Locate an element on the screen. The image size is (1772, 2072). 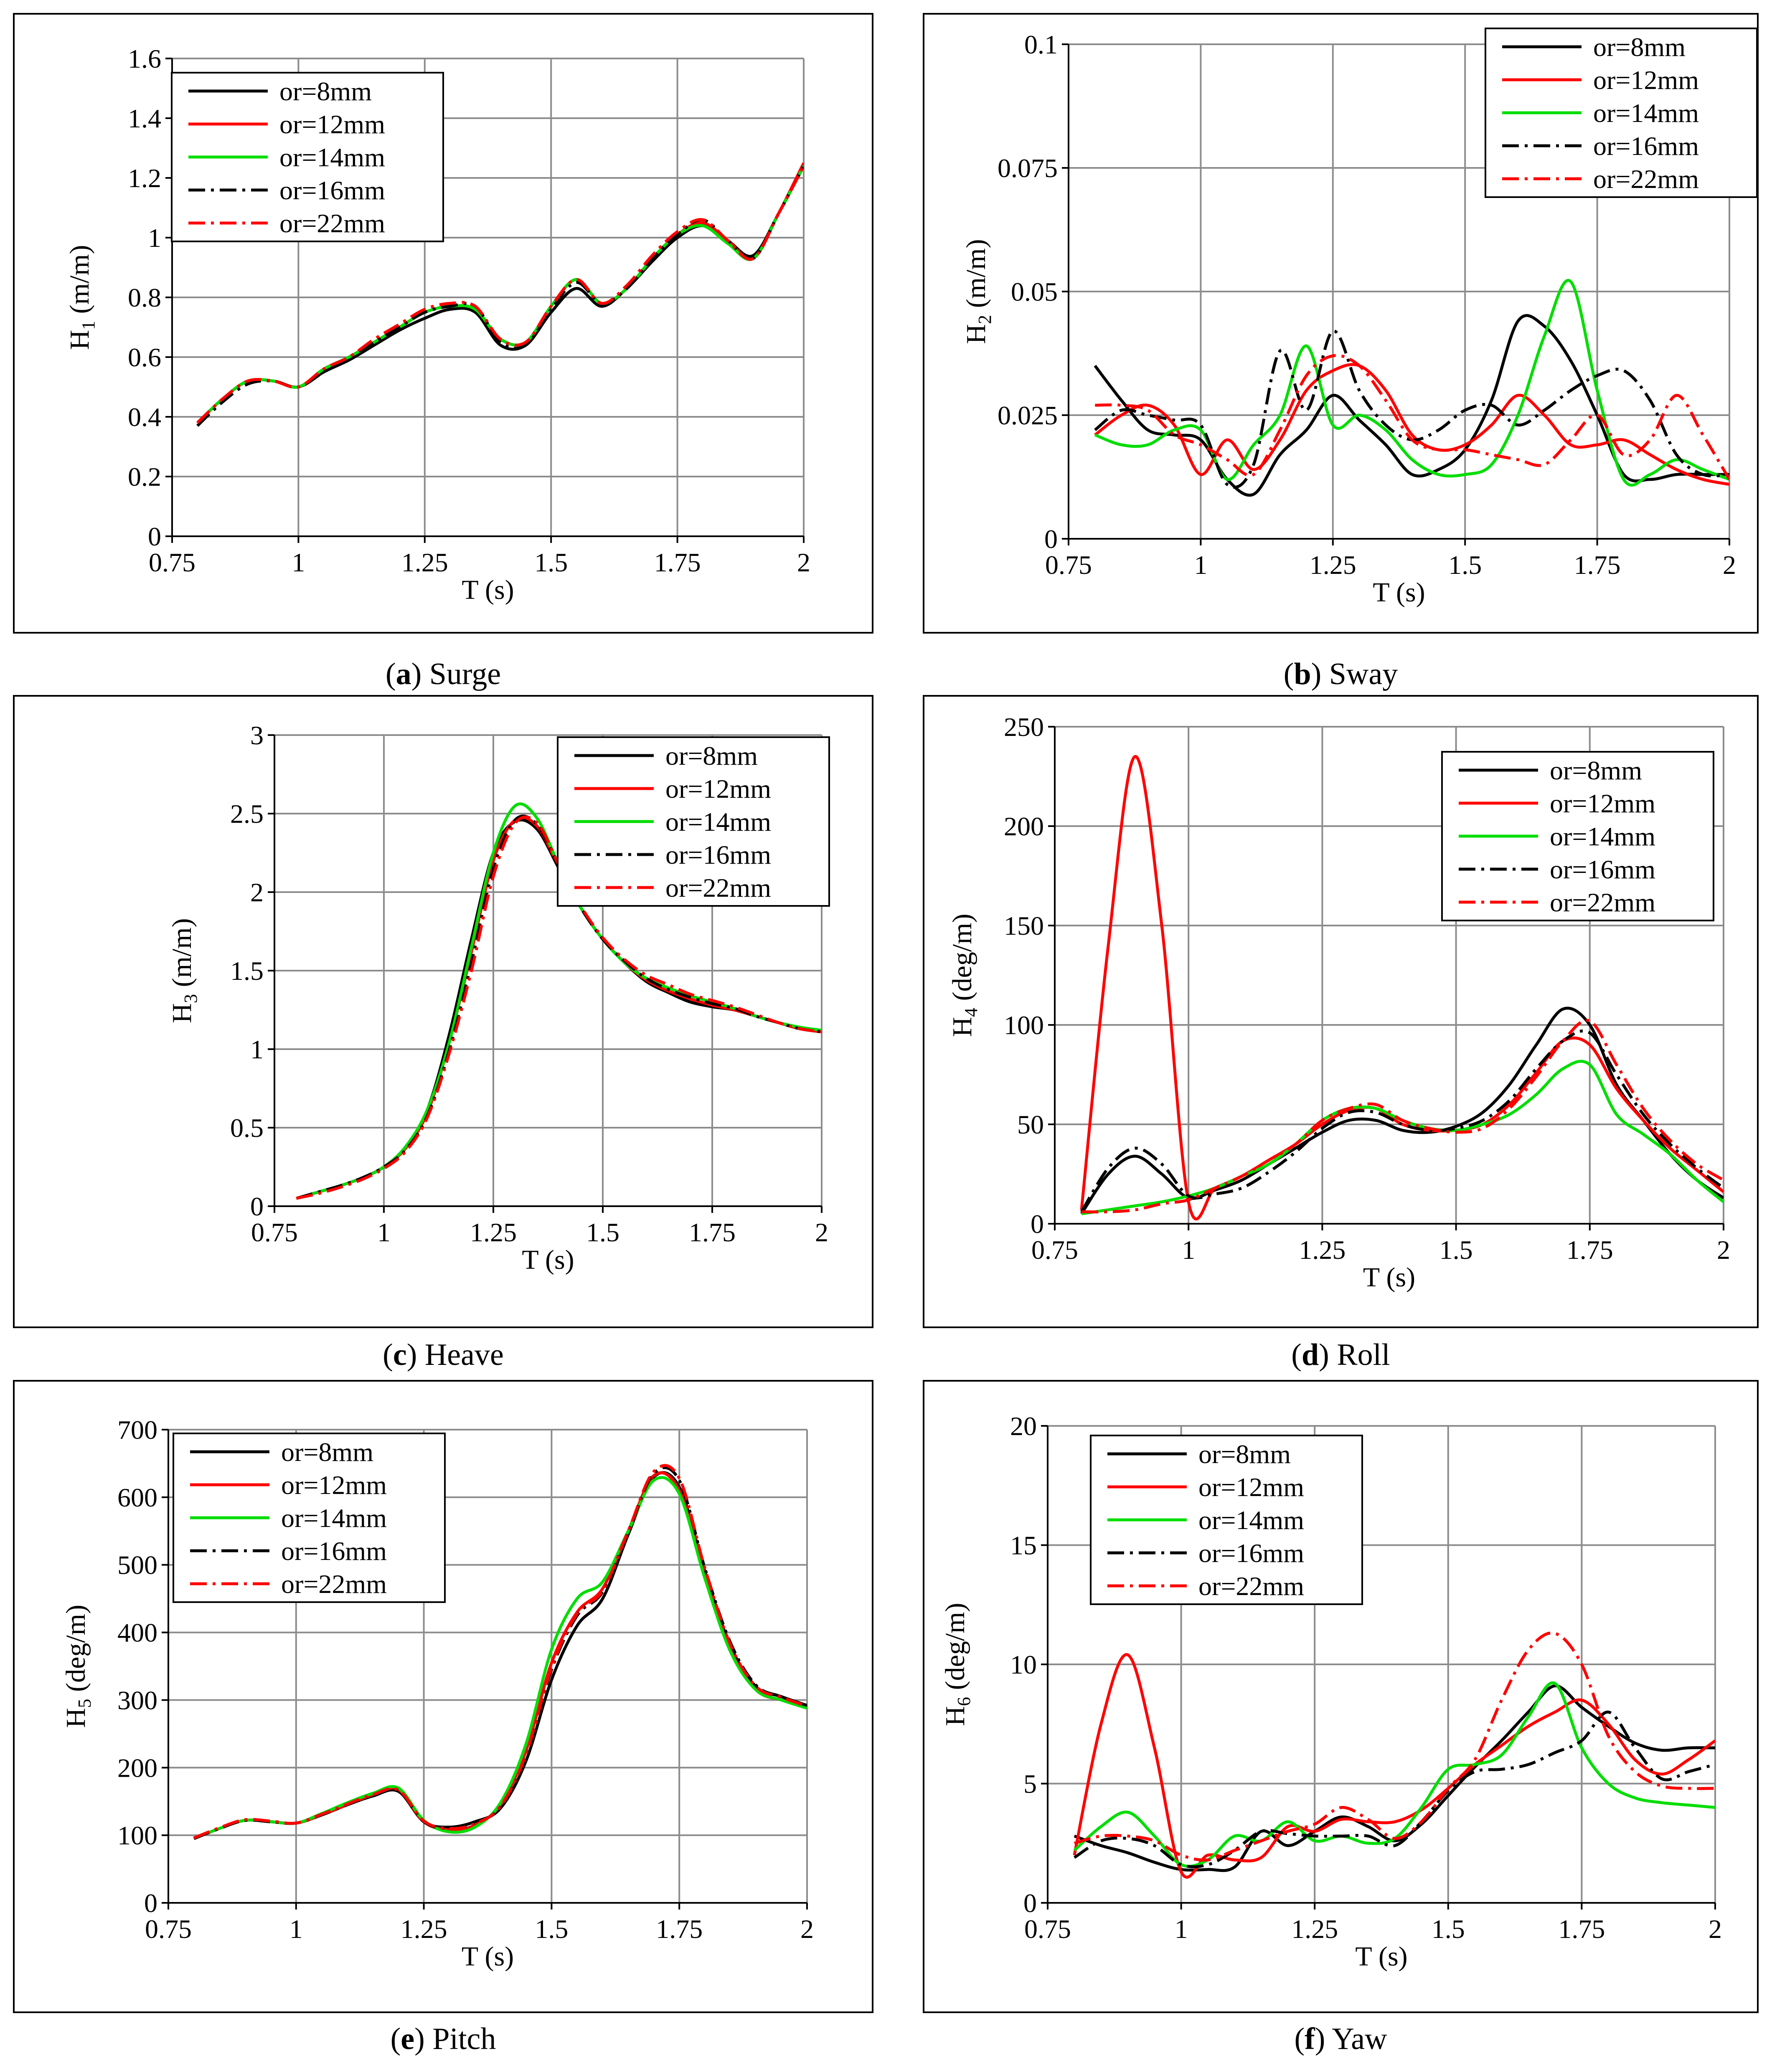
y-tick-label: 0.1 is located at coordinates (1041, 44).